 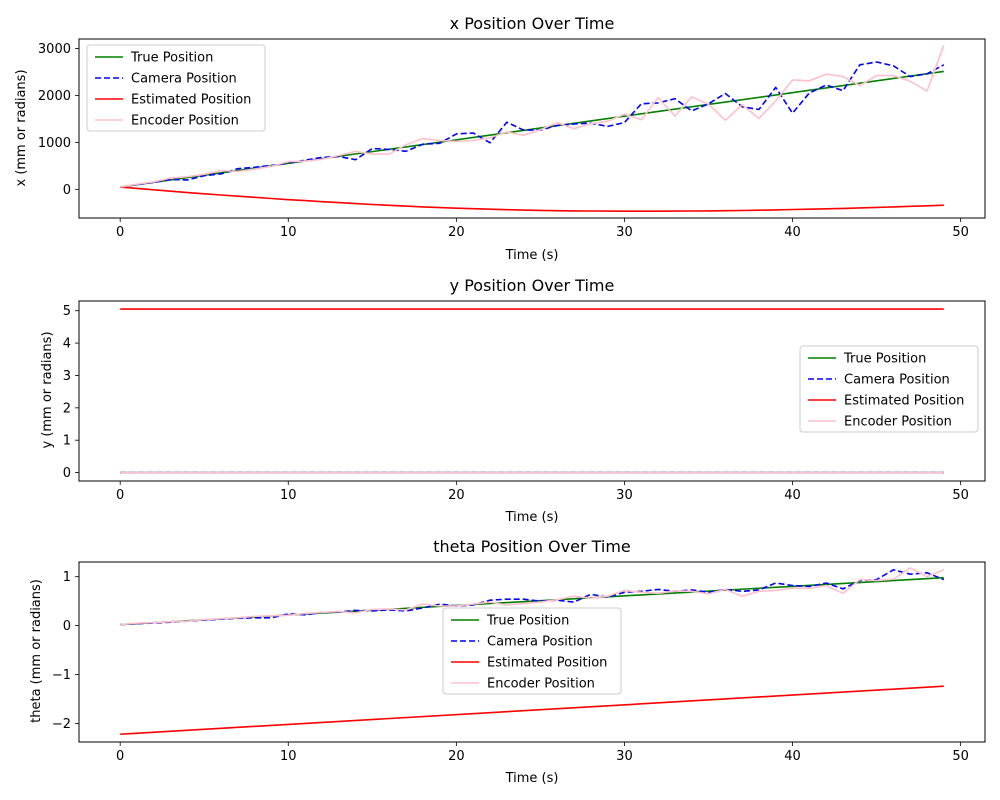 I want to click on y-tick-label: 2000, so click(x=54, y=96).